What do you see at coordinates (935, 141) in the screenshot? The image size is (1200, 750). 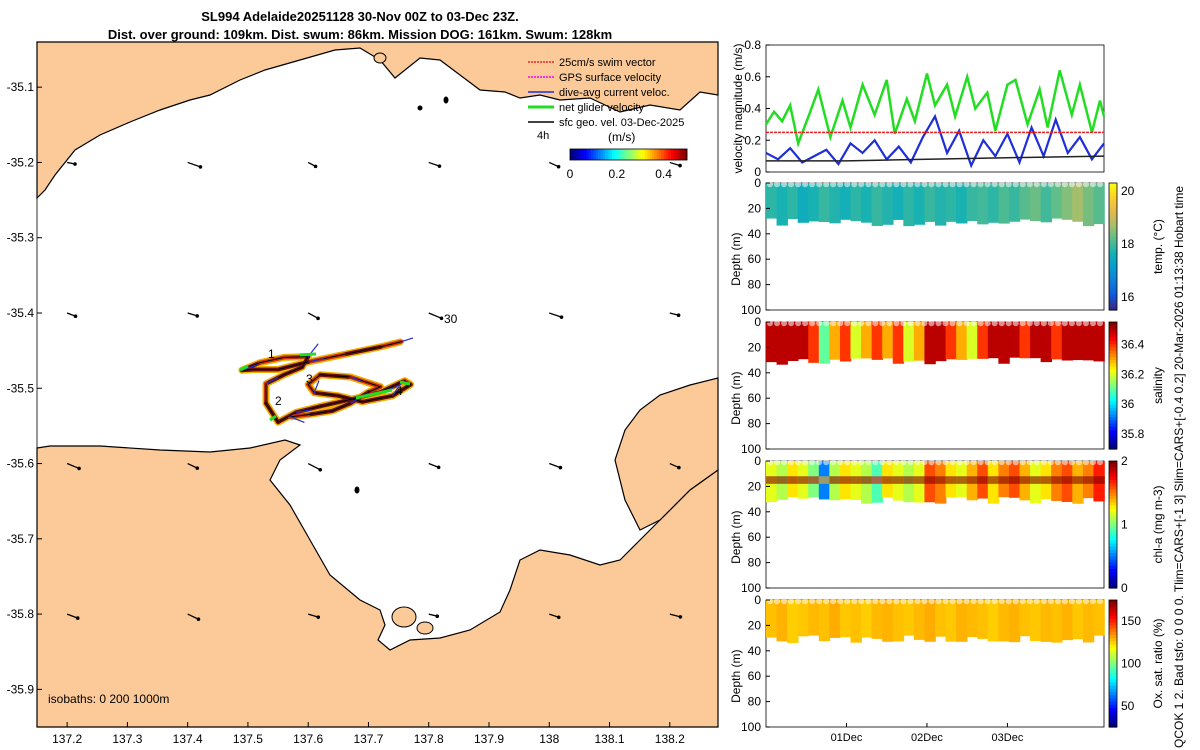 I see `velocity-series-line` at bounding box center [935, 141].